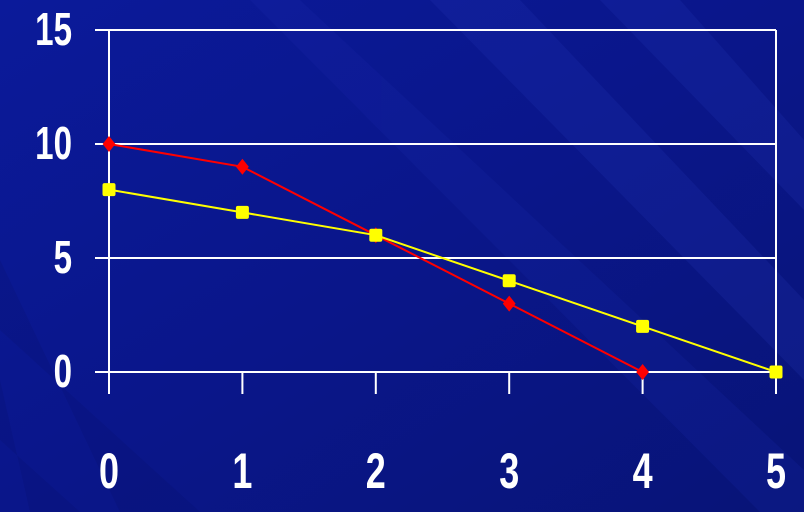  I want to click on x-tick-label-5: 5, so click(776, 471).